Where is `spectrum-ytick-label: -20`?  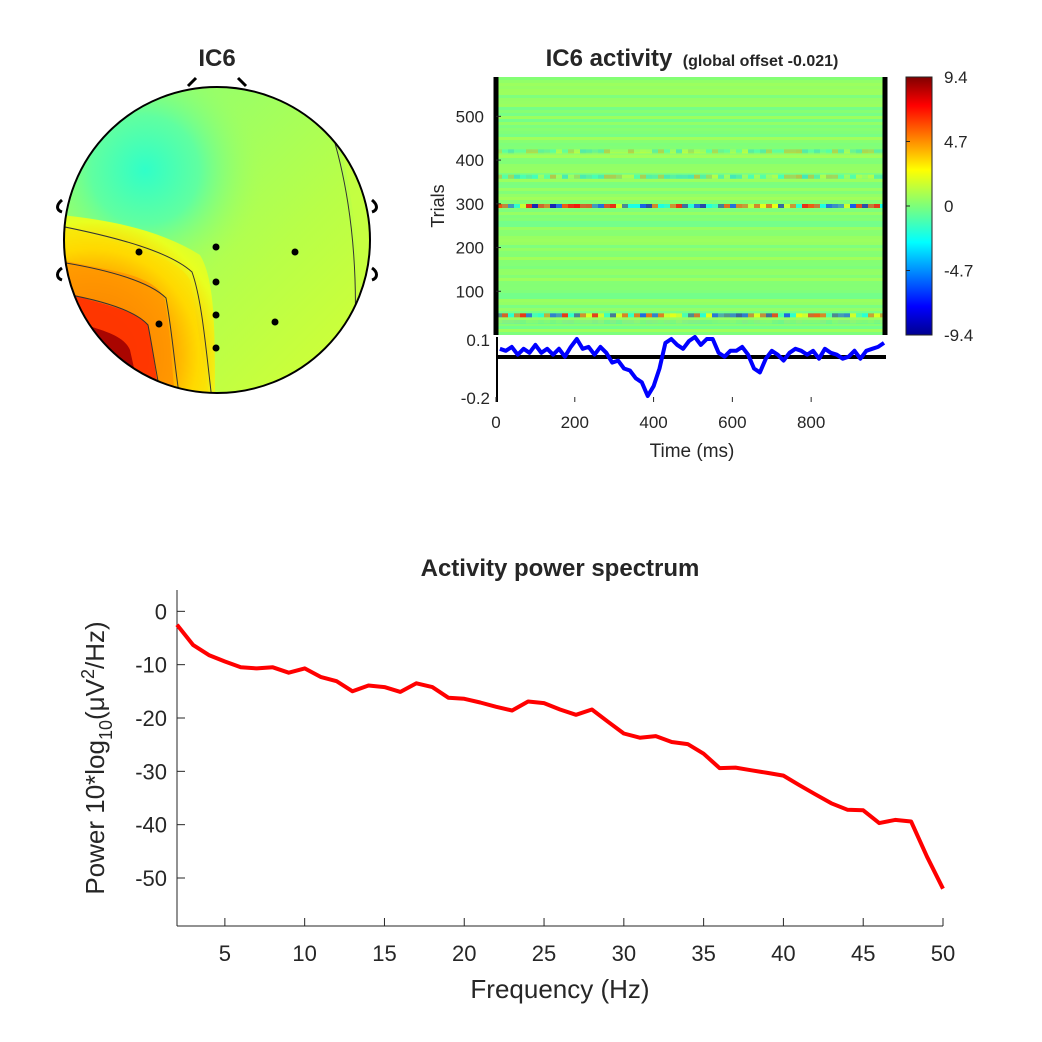 spectrum-ytick-label: -20 is located at coordinates (151, 718).